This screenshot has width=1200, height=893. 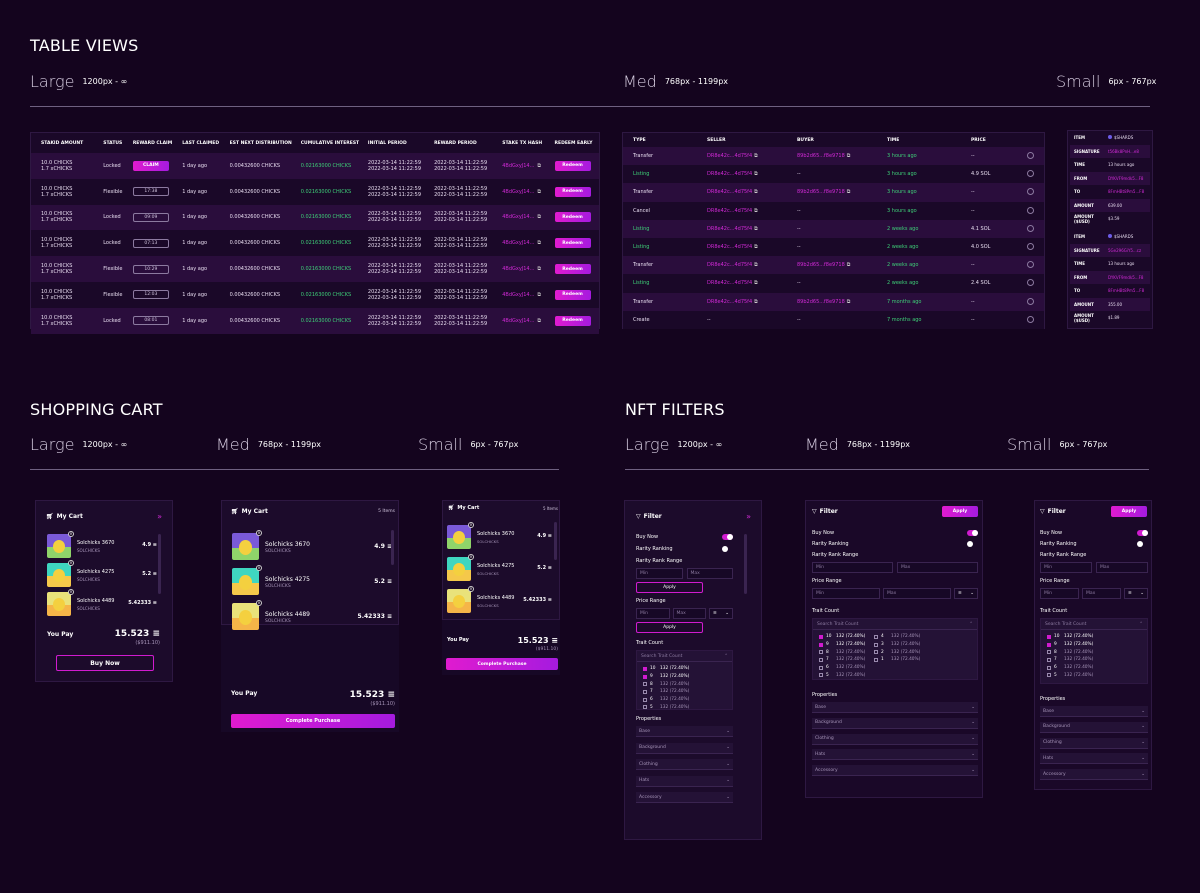 I want to click on scrollbar, so click(x=745, y=564).